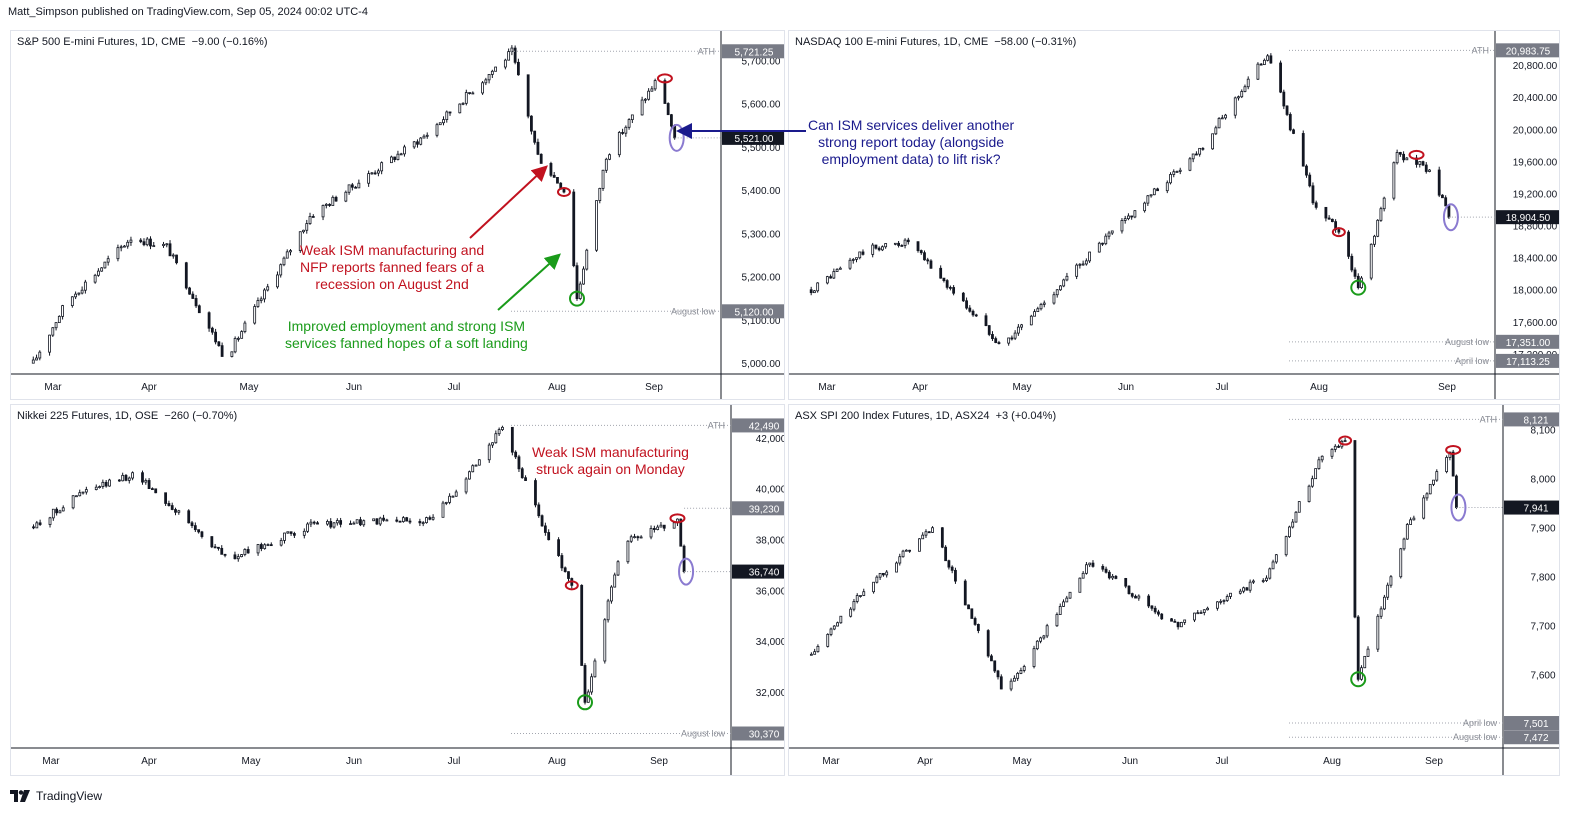 The height and width of the screenshot is (815, 1575). I want to click on candles, so click(1133, 564).